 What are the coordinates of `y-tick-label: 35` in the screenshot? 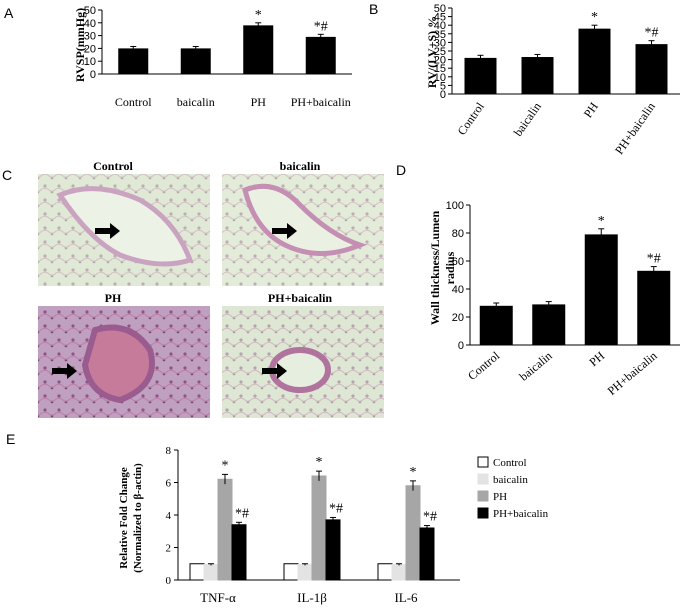 It's located at (440, 35).